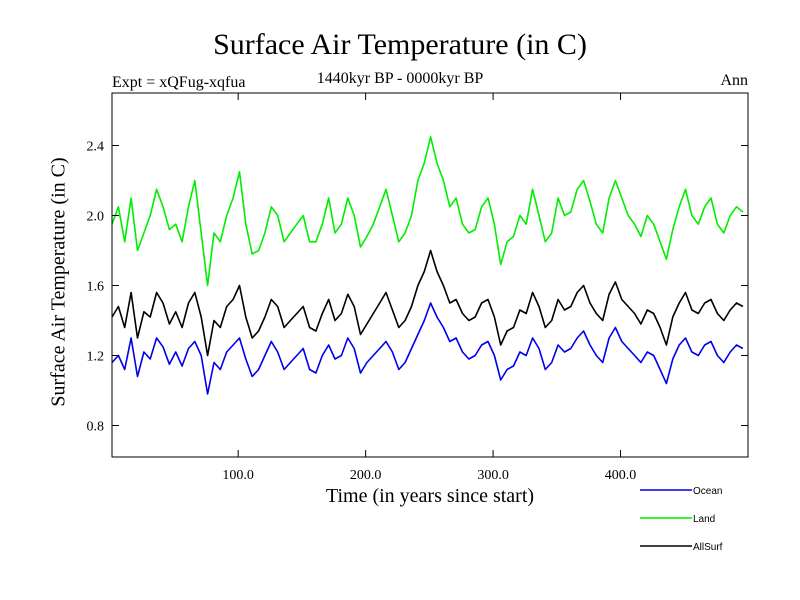 This screenshot has height=600, width=800. Describe the element at coordinates (427, 348) in the screenshot. I see `series-line-ocean` at that location.